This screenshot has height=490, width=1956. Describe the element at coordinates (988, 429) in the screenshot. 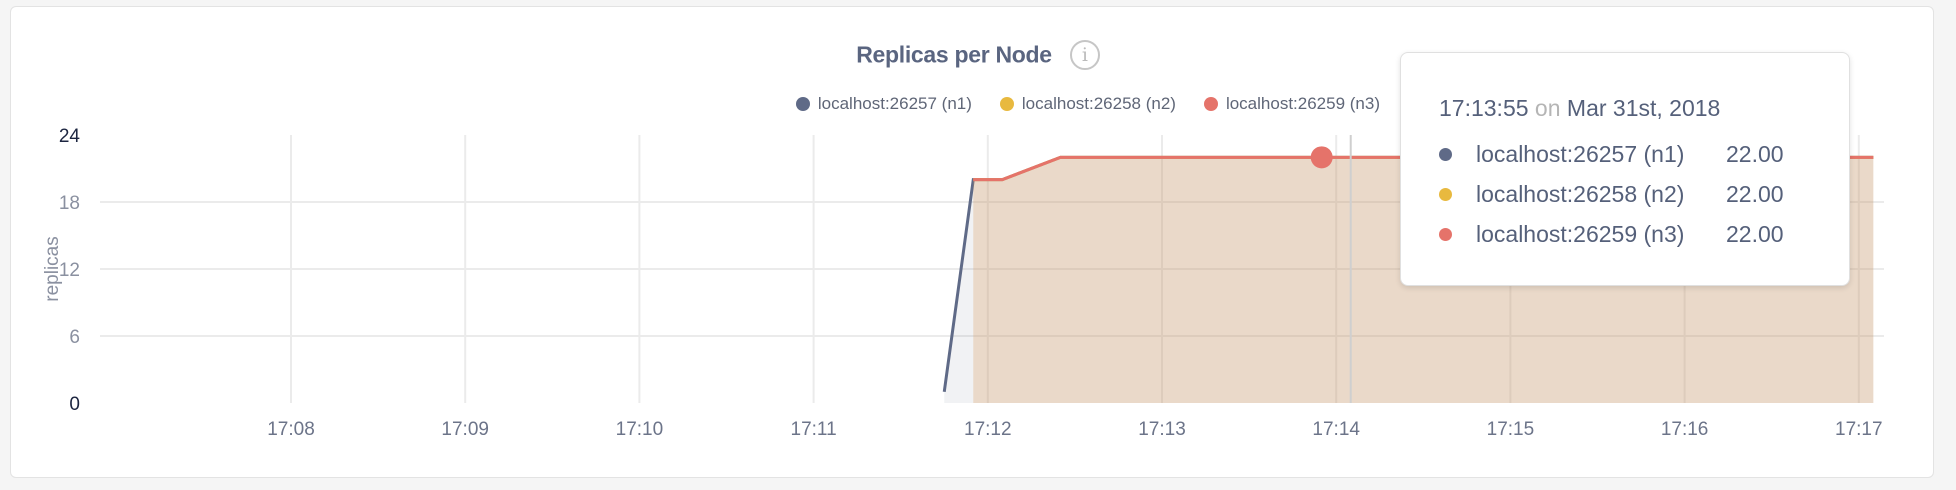

I see `x-tick-label: 17:12` at that location.